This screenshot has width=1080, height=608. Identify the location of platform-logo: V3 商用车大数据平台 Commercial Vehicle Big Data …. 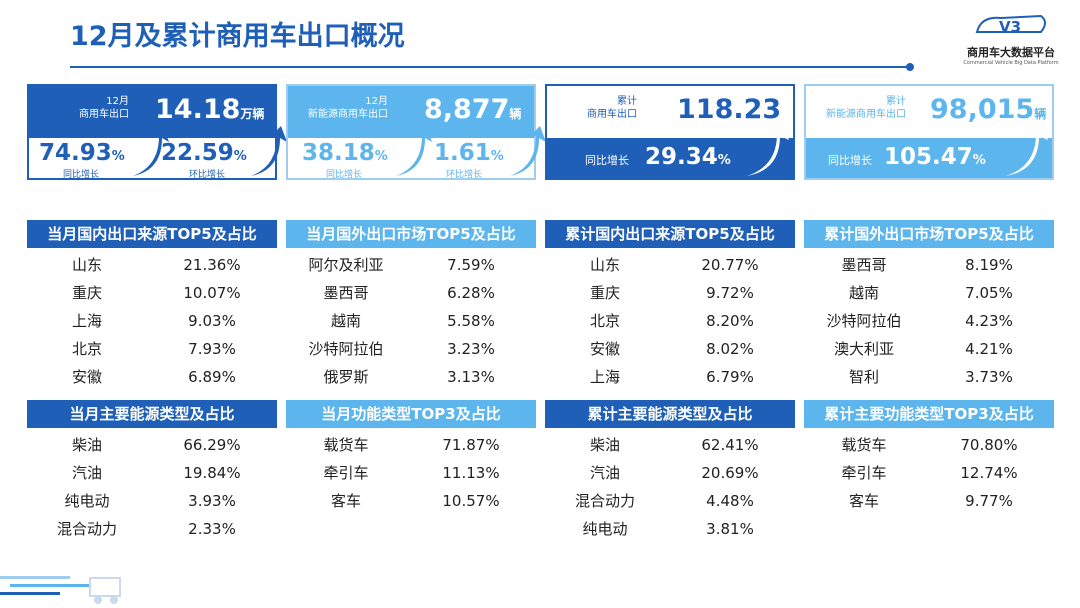
(1011, 41).